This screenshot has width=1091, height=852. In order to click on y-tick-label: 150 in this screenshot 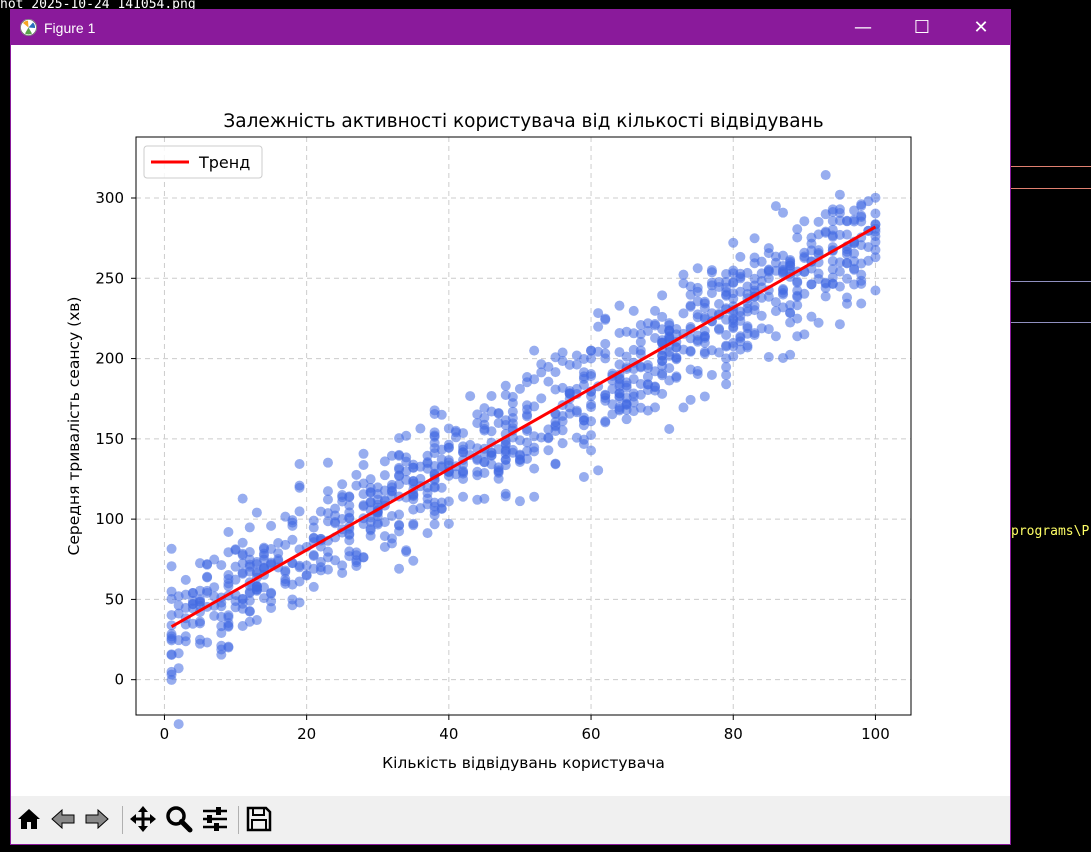, I will do `click(109, 439)`.